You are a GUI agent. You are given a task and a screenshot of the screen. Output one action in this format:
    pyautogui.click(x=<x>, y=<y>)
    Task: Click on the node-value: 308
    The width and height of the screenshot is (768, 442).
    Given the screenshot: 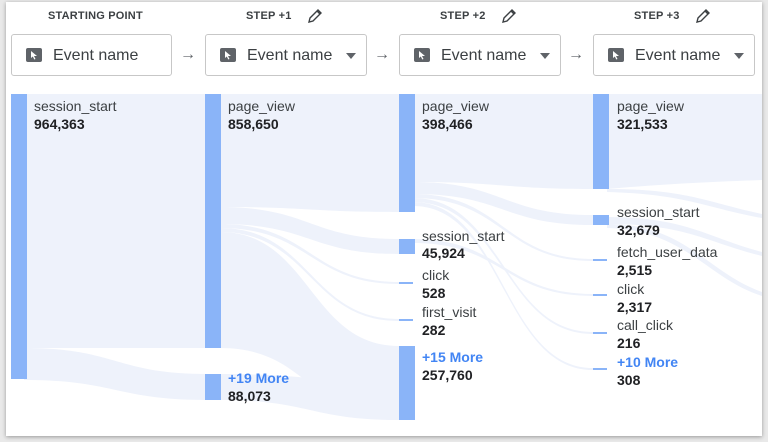 What is the action you would take?
    pyautogui.click(x=629, y=380)
    